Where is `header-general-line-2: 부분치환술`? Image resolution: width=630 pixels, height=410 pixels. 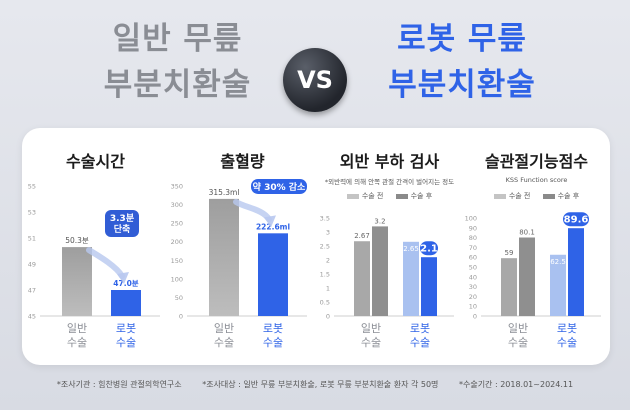 header-general-line-2: 부분치환술 is located at coordinates (177, 85).